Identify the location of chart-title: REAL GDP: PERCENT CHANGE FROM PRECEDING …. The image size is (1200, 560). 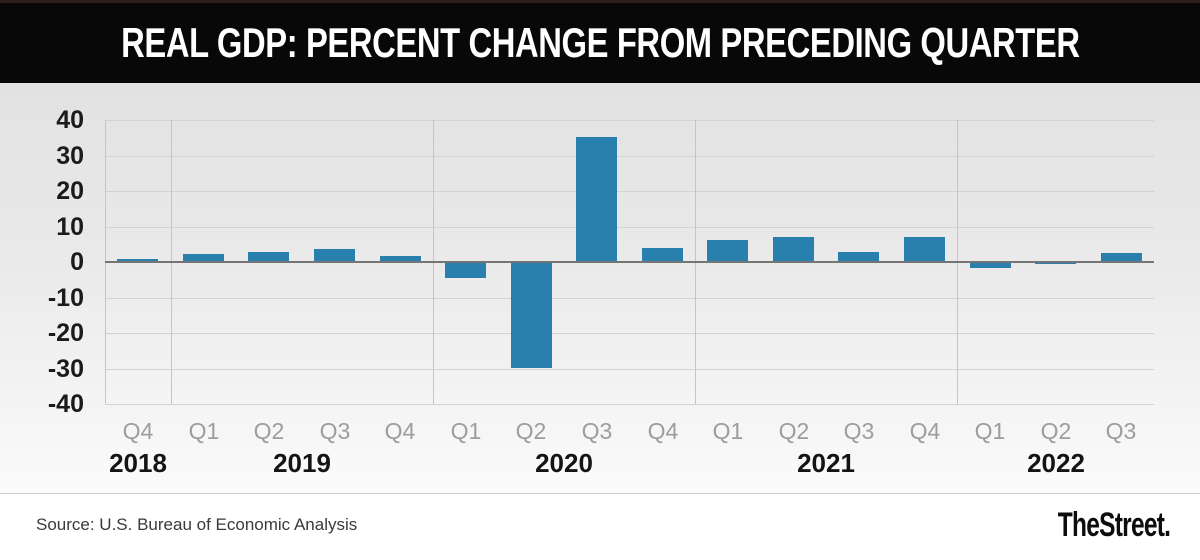
(600, 42).